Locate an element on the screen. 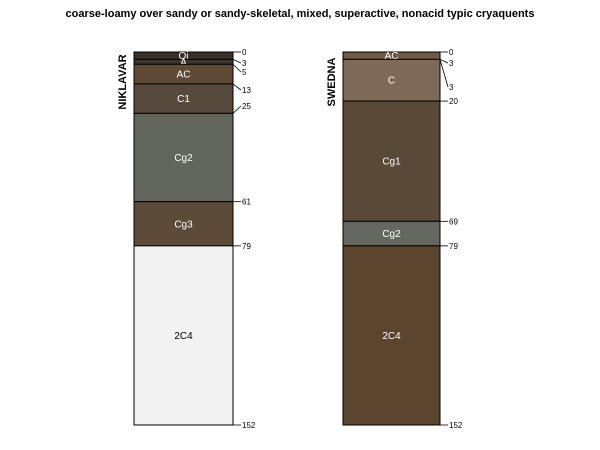 This screenshot has width=600, height=450. horizon-c is located at coordinates (391, 80).